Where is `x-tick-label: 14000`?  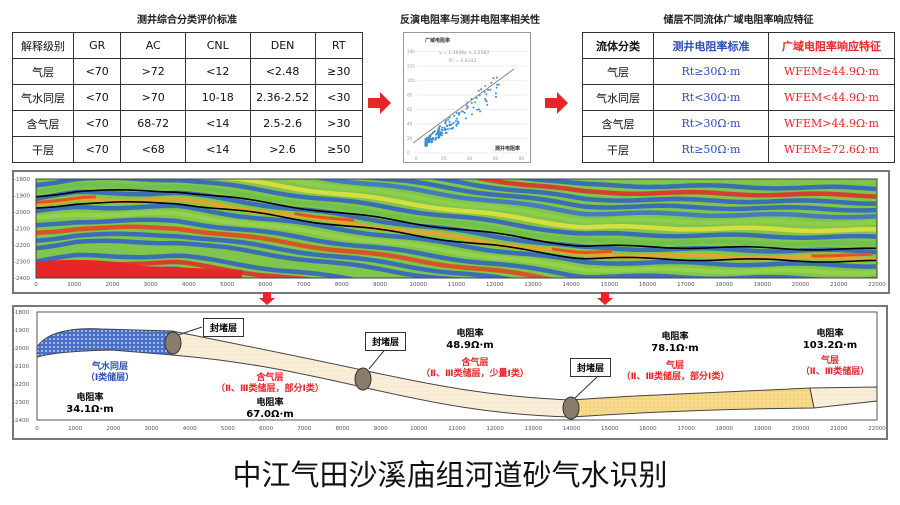
x-tick-label: 14000 is located at coordinates (571, 285).